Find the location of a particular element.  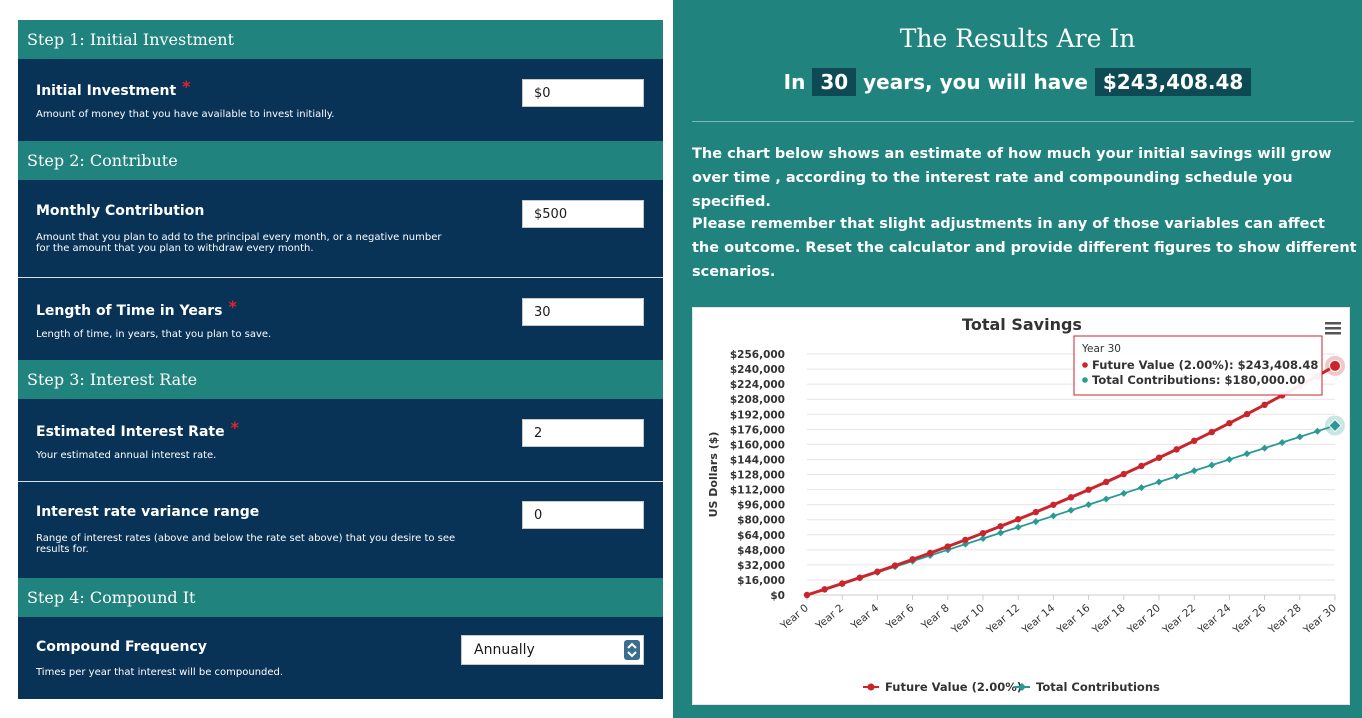

monthly-contribution-input is located at coordinates (583, 214).